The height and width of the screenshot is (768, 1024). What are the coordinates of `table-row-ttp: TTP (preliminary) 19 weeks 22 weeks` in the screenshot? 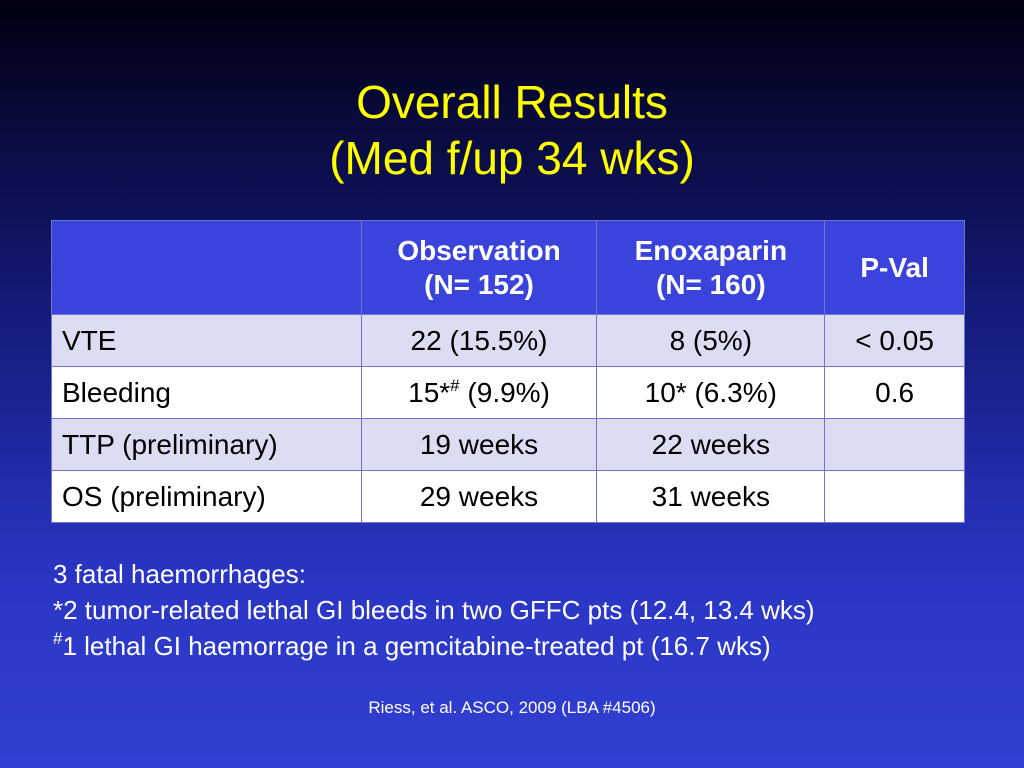 It's located at (508, 444).